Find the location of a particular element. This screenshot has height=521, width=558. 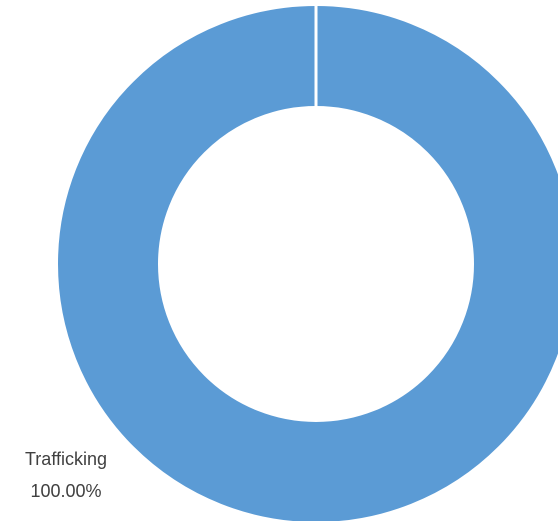

data-label-category: Trafficking is located at coordinates (66, 459).